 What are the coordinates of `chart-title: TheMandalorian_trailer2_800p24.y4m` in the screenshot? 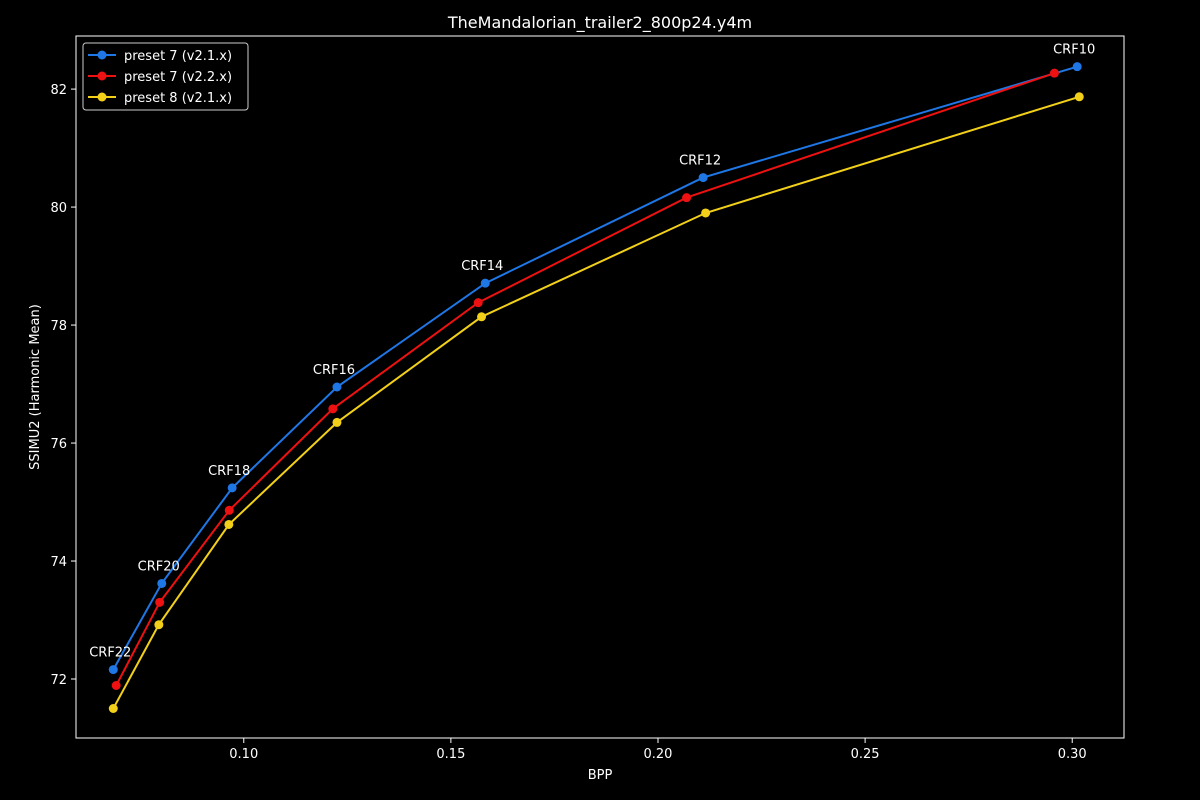 It's located at (599, 23).